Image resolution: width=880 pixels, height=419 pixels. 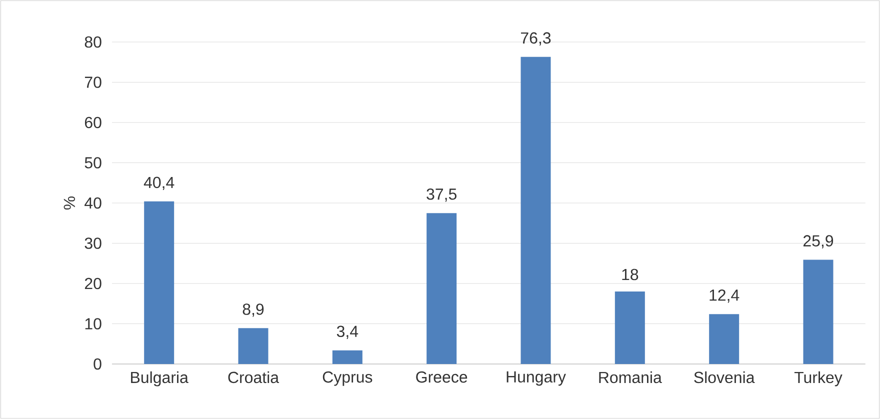 What do you see at coordinates (93, 284) in the screenshot?
I see `y-tick-label: 20` at bounding box center [93, 284].